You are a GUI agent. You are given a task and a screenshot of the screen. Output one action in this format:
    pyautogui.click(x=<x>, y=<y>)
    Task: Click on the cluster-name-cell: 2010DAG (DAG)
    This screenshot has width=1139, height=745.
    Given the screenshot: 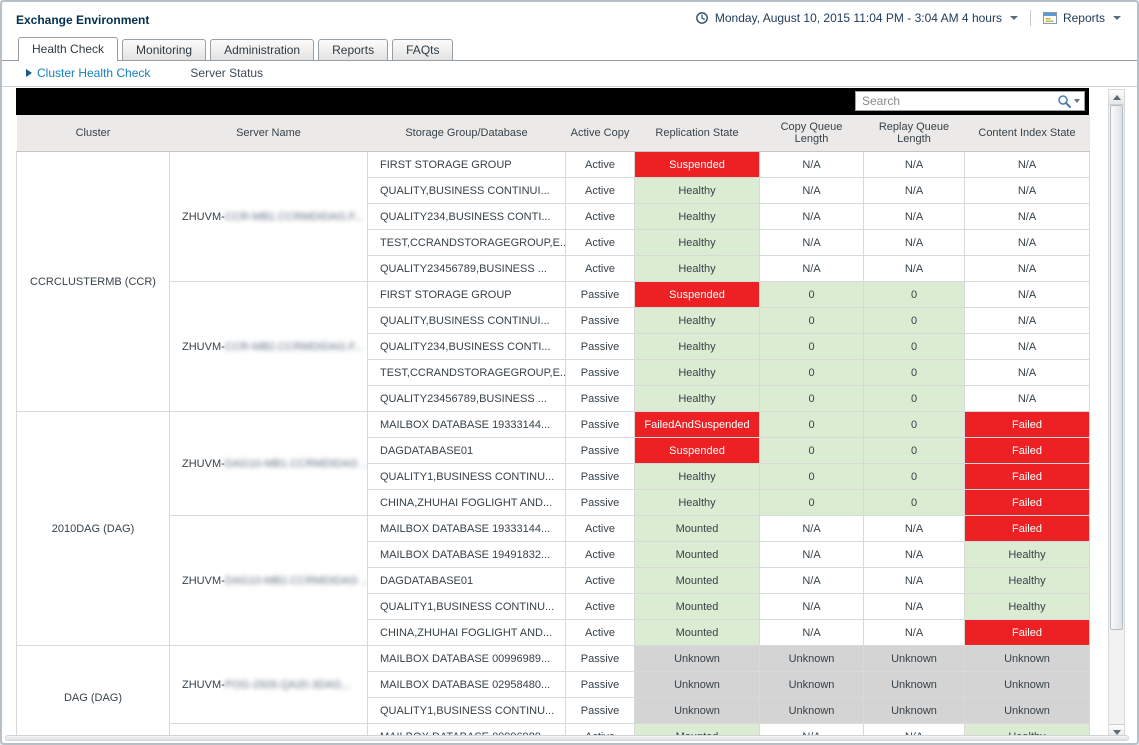 What is the action you would take?
    pyautogui.click(x=93, y=528)
    